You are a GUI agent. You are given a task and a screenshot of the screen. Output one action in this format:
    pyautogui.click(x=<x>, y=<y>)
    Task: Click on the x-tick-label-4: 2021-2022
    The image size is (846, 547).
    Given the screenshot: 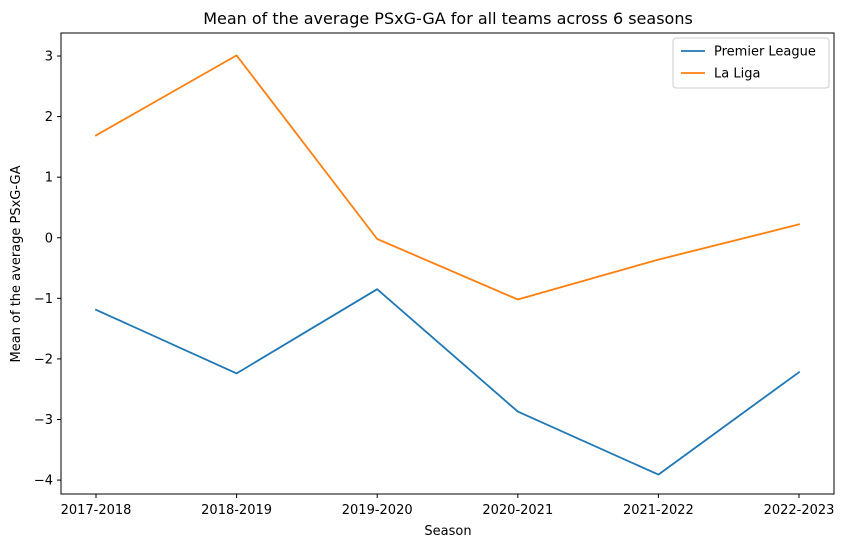 What is the action you would take?
    pyautogui.click(x=658, y=510)
    